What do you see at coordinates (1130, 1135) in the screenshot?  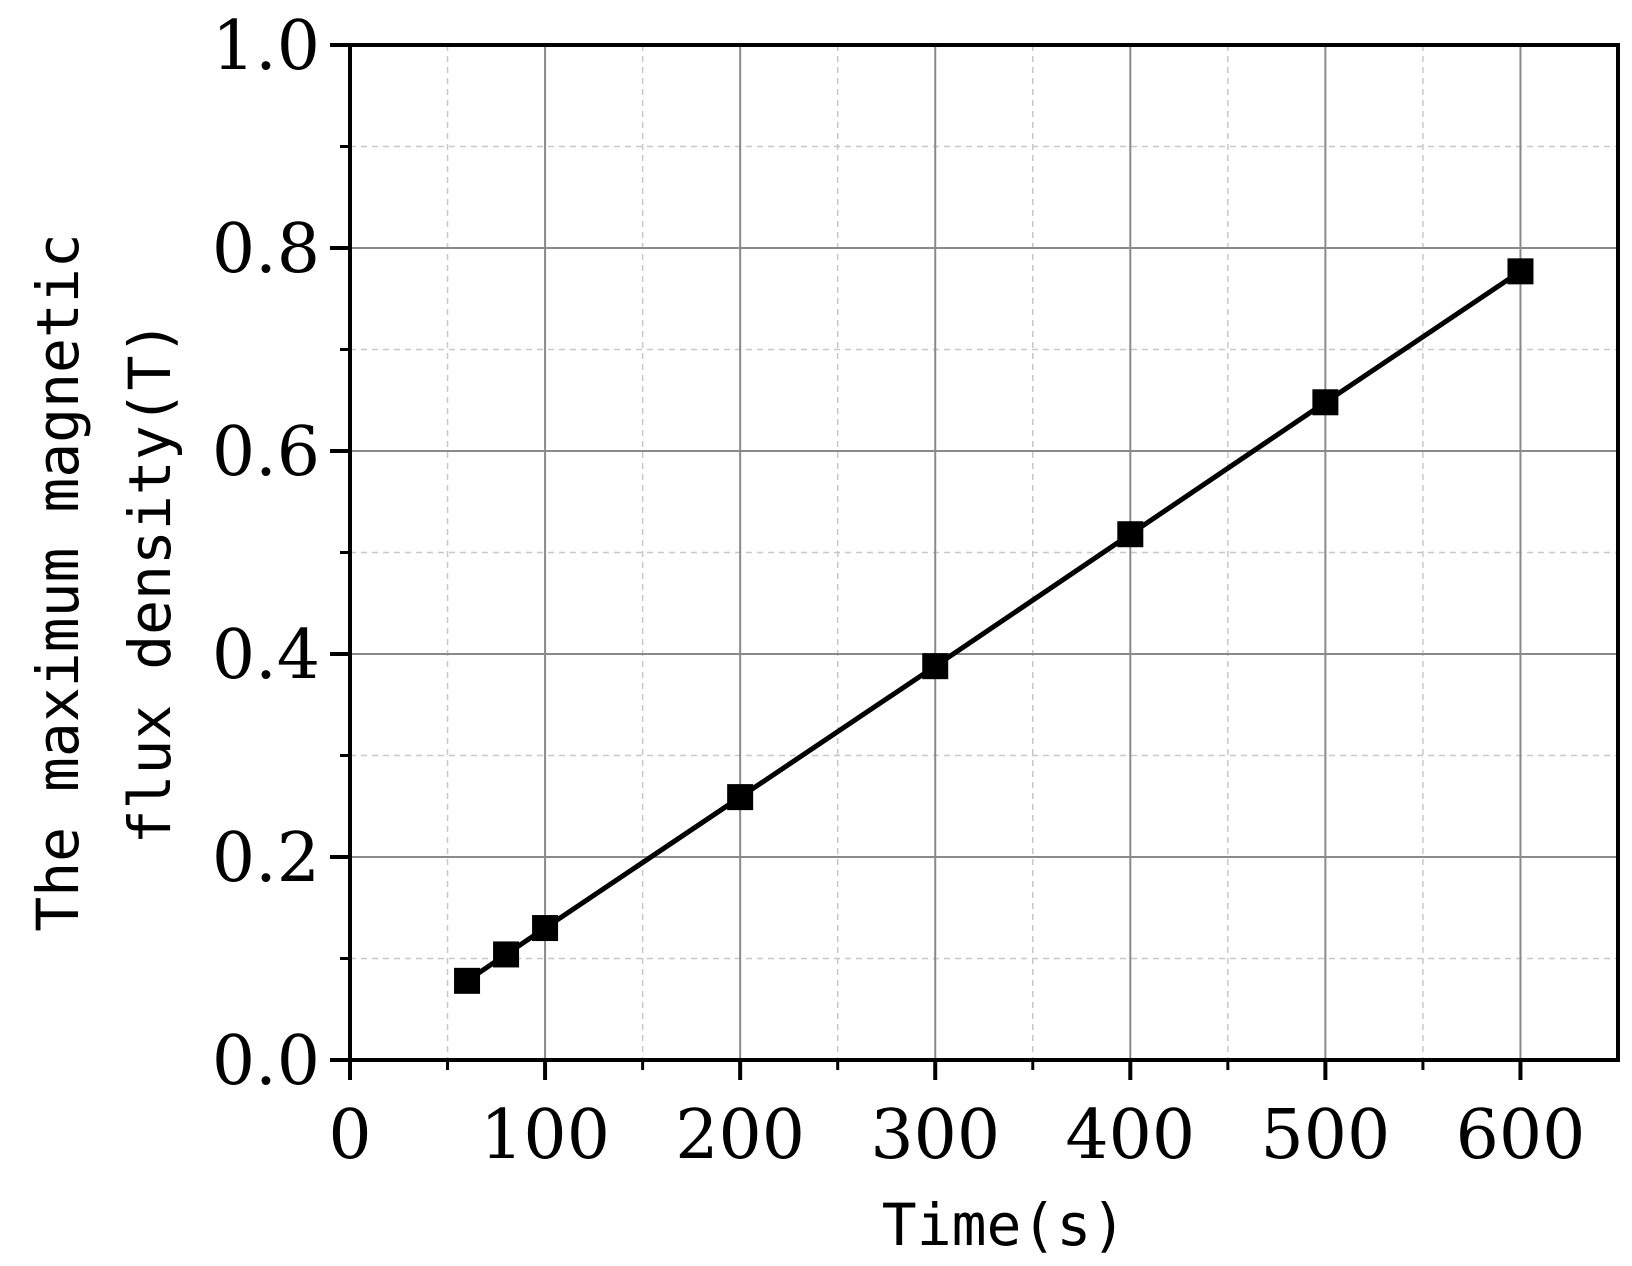 I see `x-tick-label: 400` at bounding box center [1130, 1135].